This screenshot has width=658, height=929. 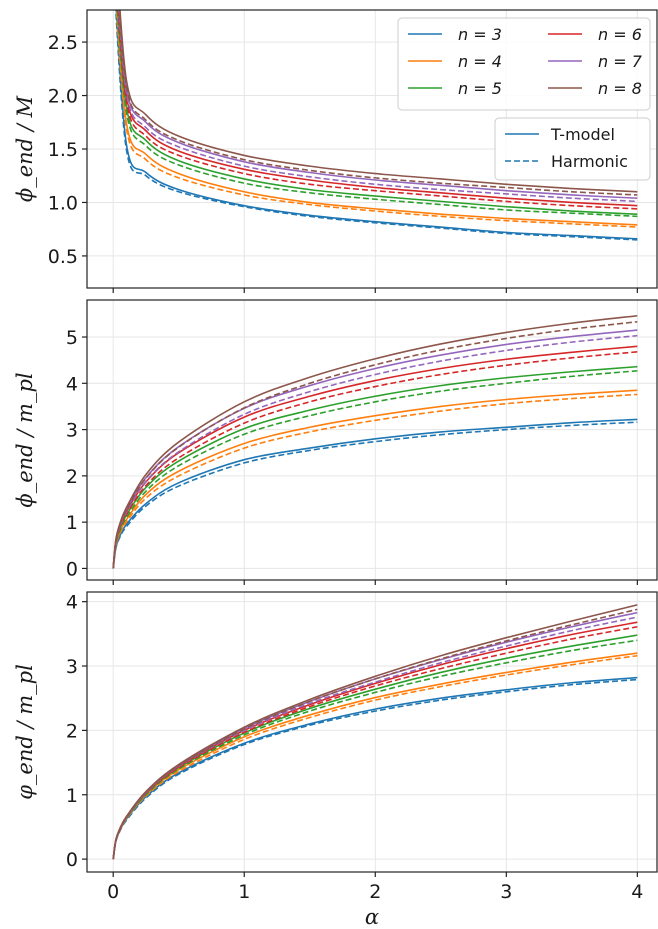 I want to click on series-legend: n = 3 n = 4 n = 5 n = 6 n = 7 n = 8, so click(x=524, y=64).